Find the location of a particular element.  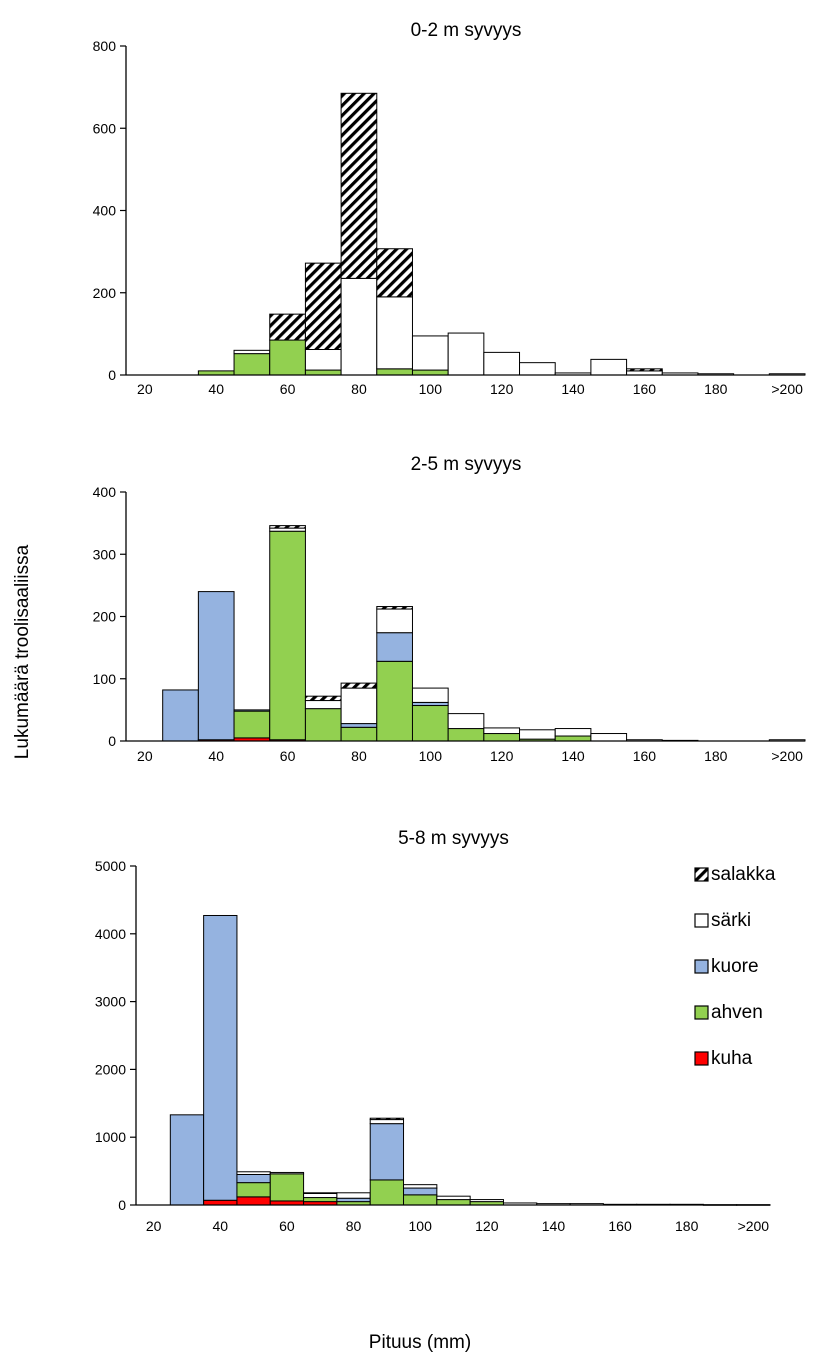

y-tick-label: 600 is located at coordinates (105, 128).